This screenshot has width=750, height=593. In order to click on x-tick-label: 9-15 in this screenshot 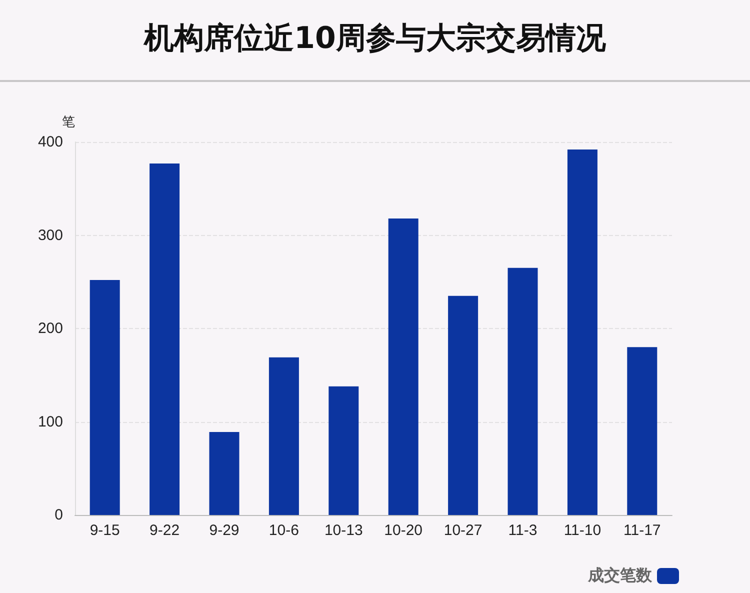, I will do `click(105, 530)`.